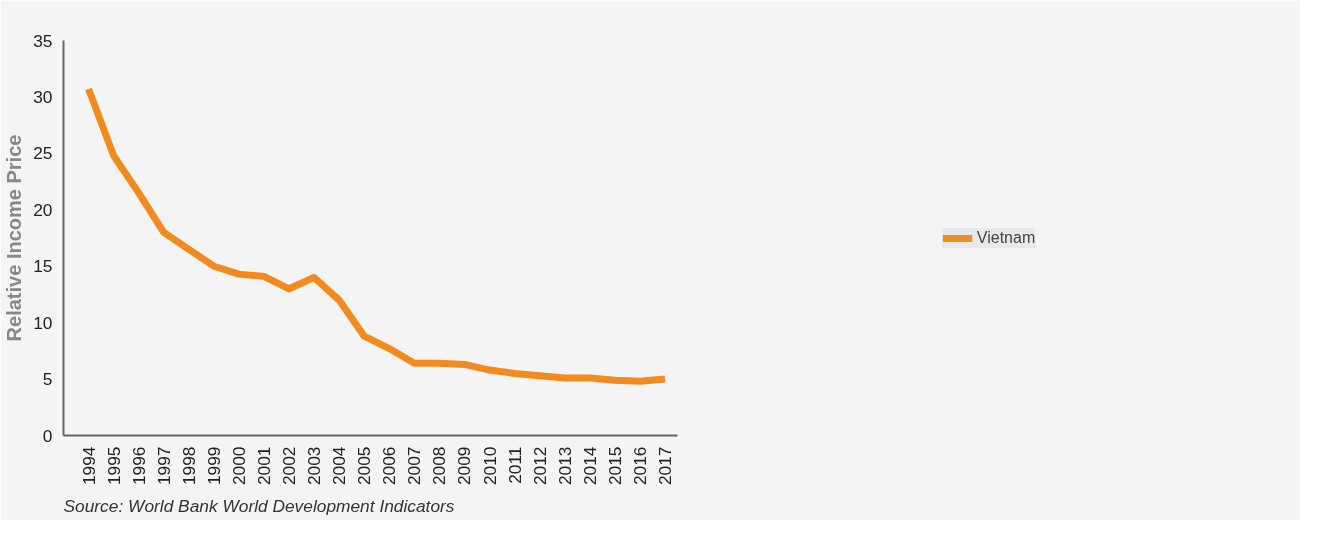 Image resolution: width=1317 pixels, height=539 pixels. What do you see at coordinates (364, 466) in the screenshot?
I see `x-tick-label: 2005` at bounding box center [364, 466].